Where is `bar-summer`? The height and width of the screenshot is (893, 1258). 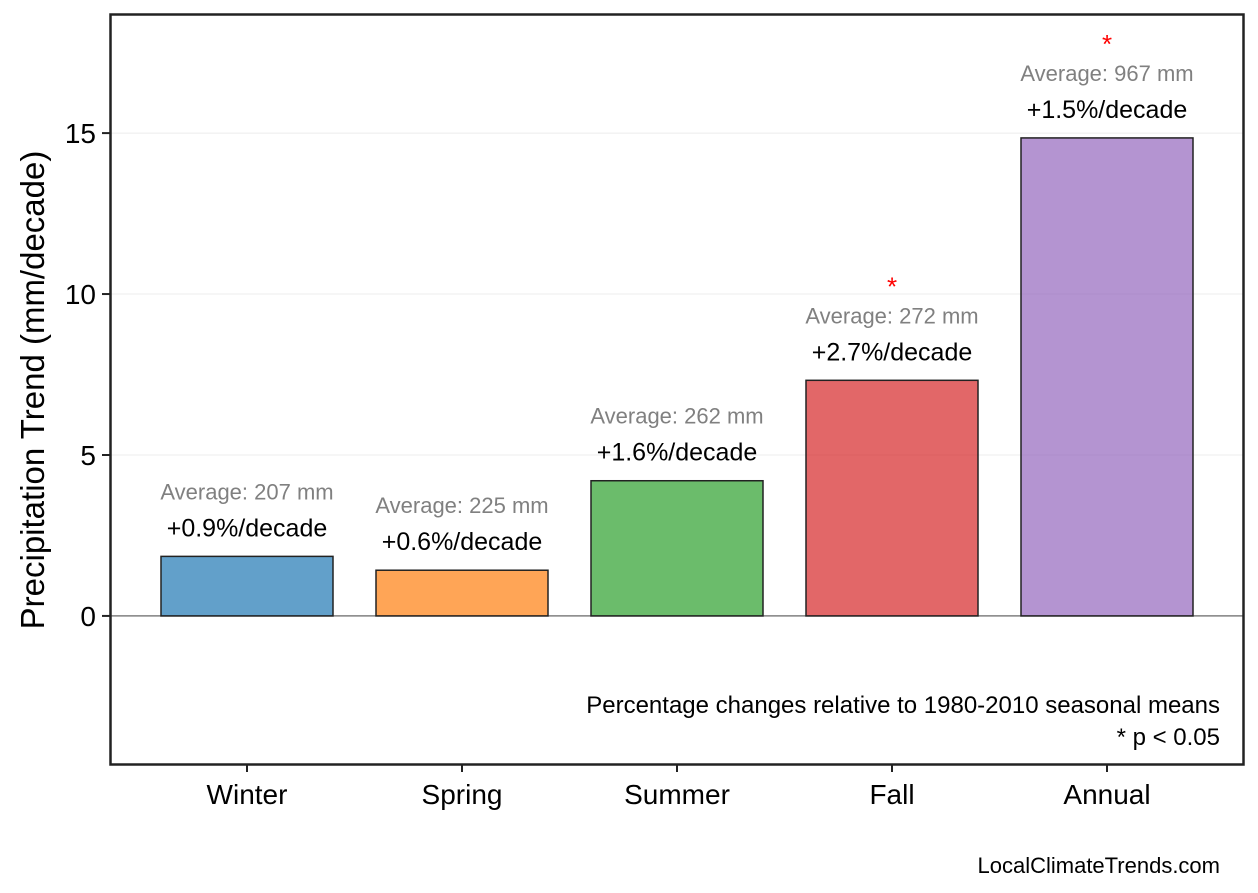
bar-summer is located at coordinates (677, 548).